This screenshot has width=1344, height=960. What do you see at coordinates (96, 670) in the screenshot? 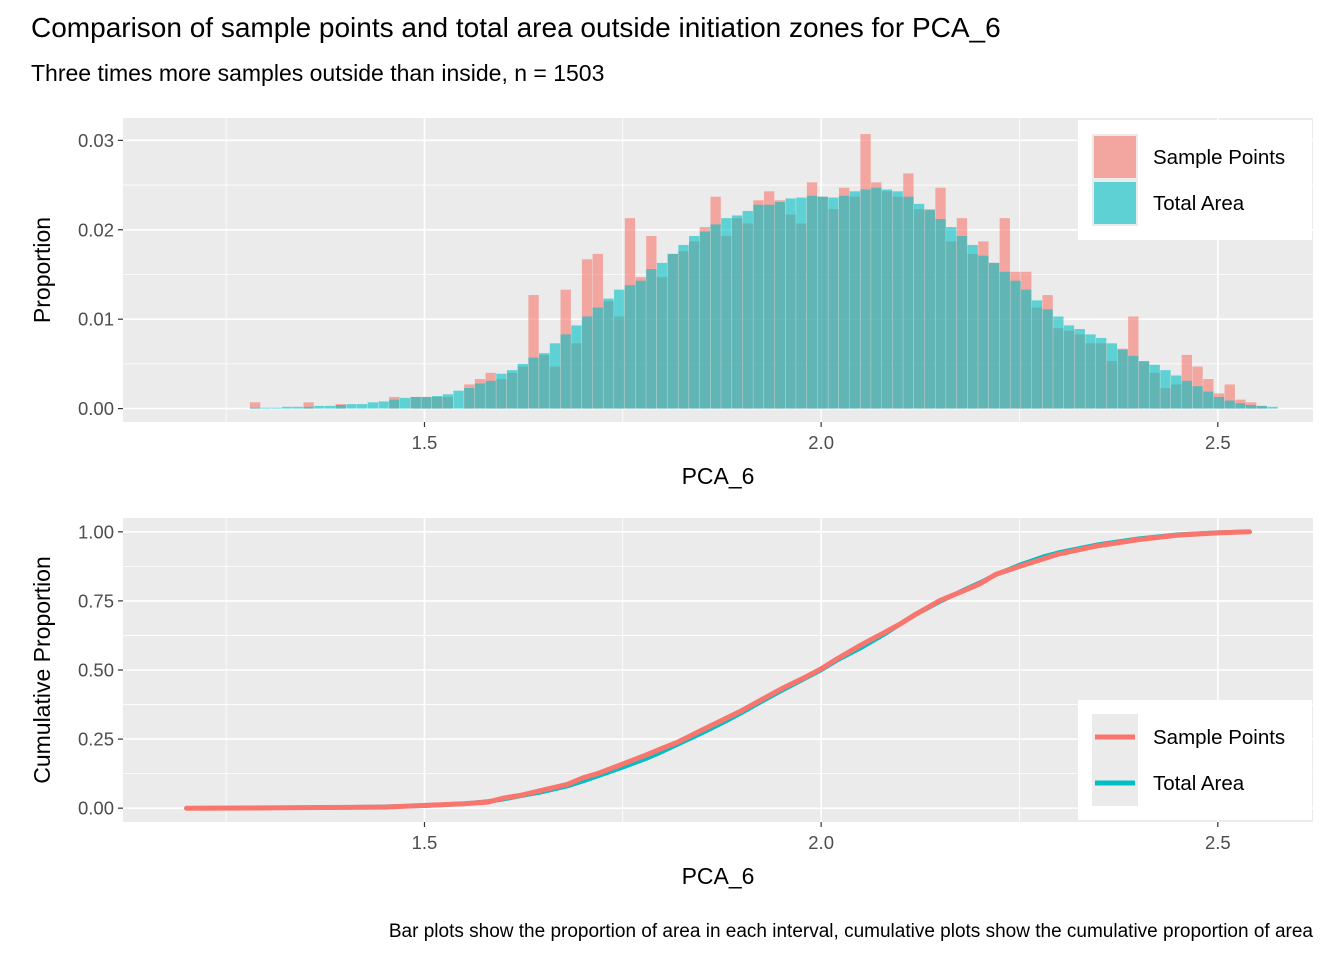
I see `y-tick-label: 0.50` at bounding box center [96, 670].